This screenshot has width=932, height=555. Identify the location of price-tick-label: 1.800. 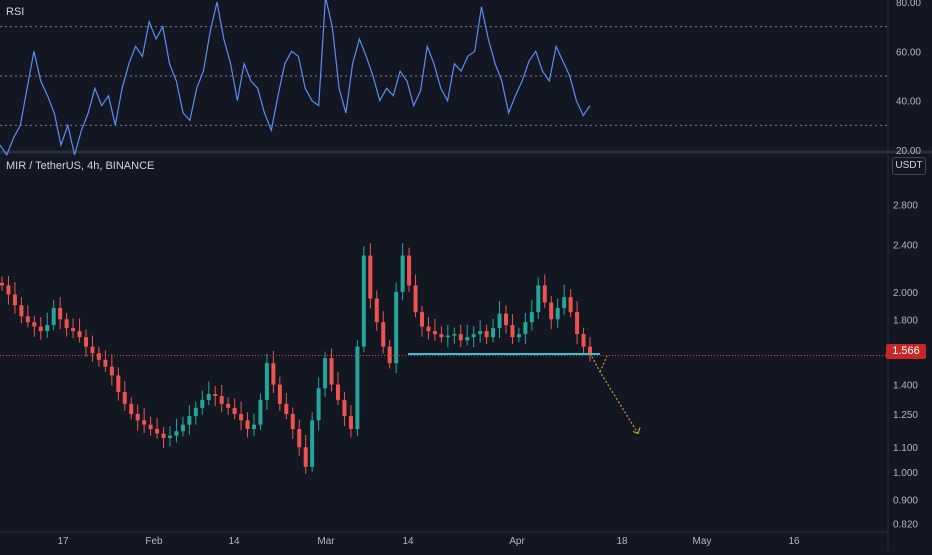
(905, 320).